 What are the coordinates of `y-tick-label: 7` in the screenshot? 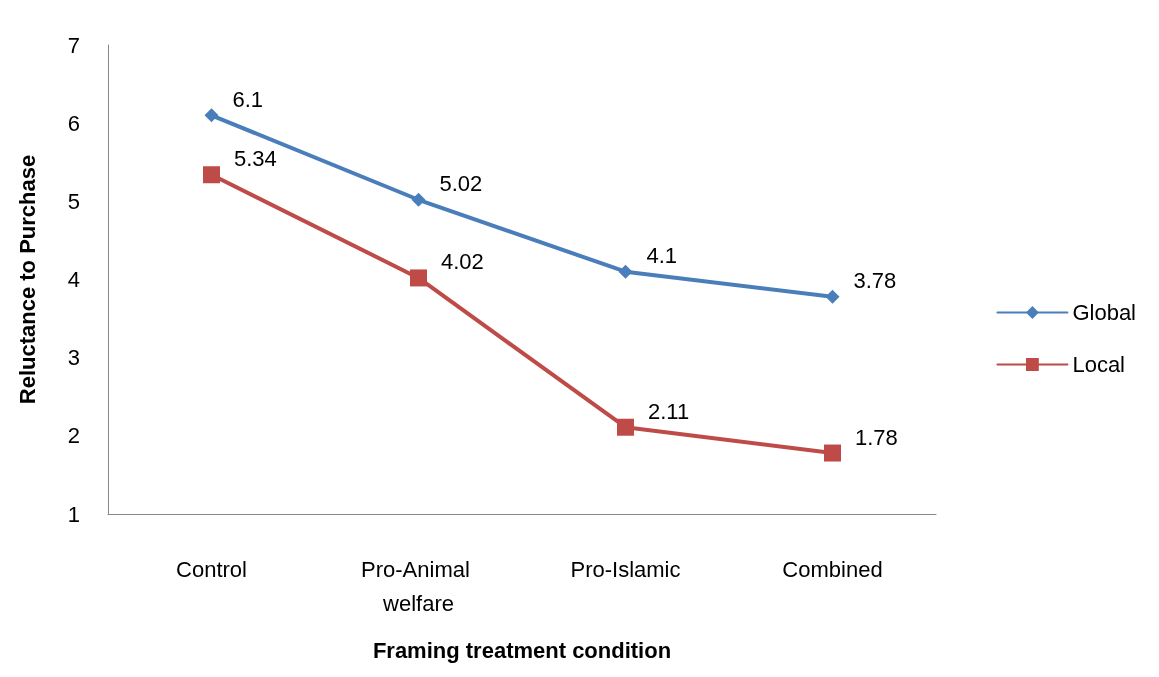 It's located at (73, 45).